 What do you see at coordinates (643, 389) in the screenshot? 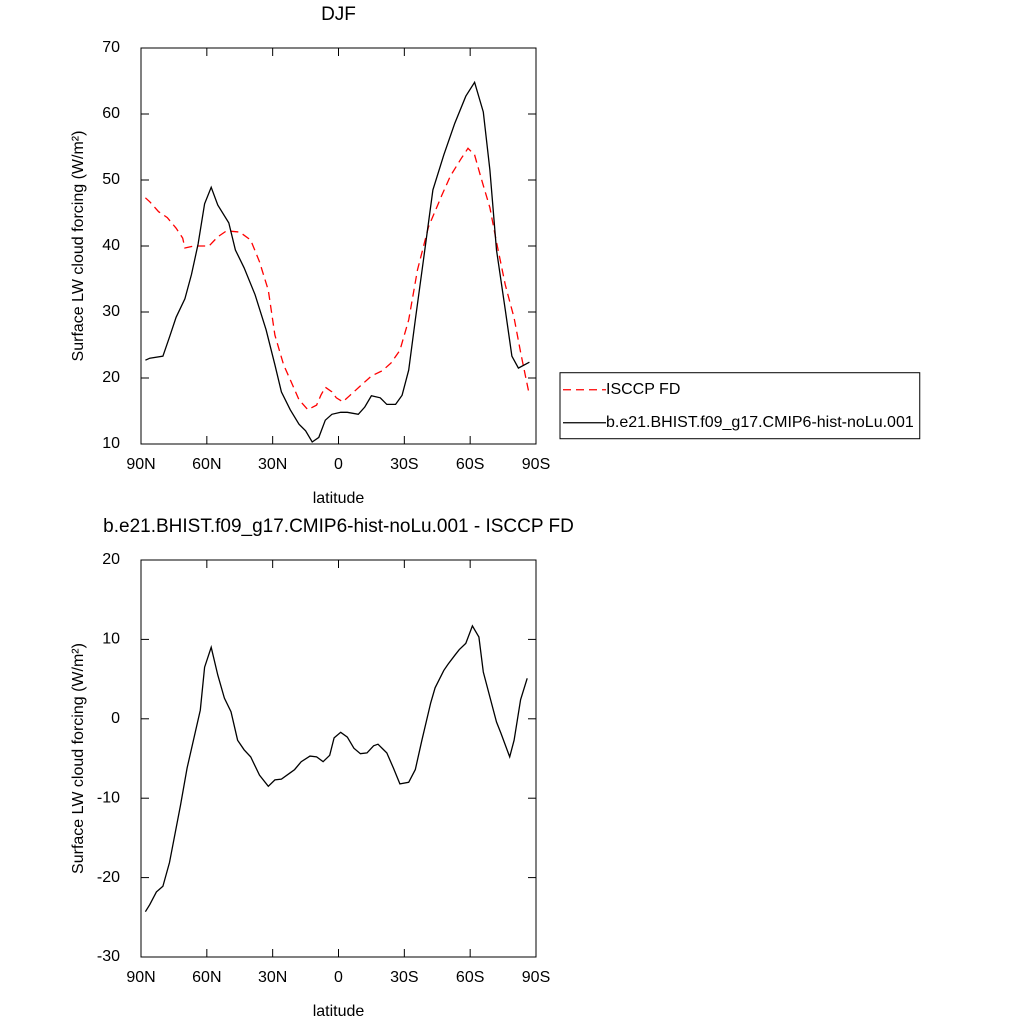
I see `legend-label: ISCCP FD` at bounding box center [643, 389].